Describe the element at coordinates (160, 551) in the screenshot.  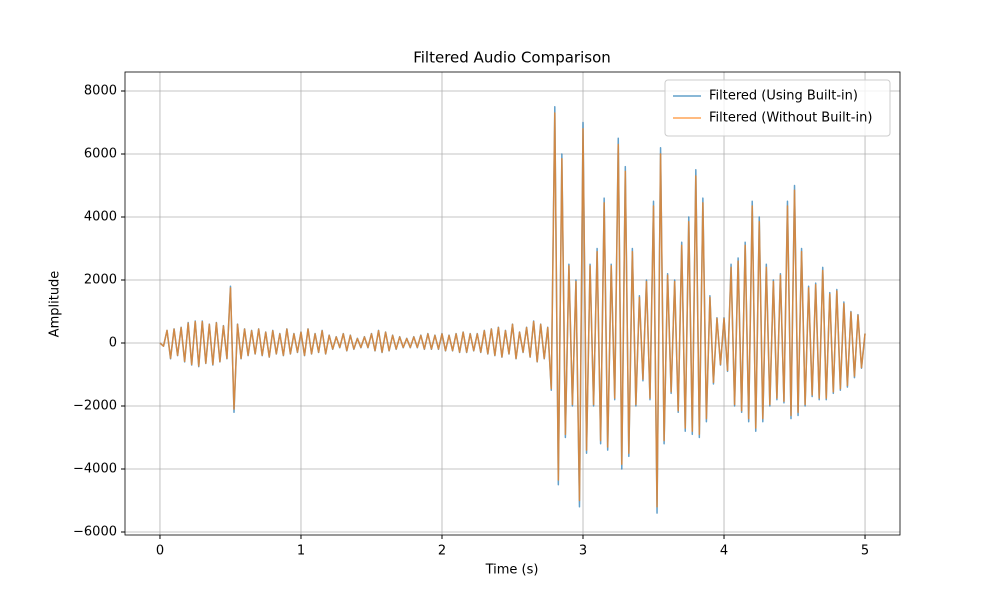
I see `x-tick-label: 0` at that location.